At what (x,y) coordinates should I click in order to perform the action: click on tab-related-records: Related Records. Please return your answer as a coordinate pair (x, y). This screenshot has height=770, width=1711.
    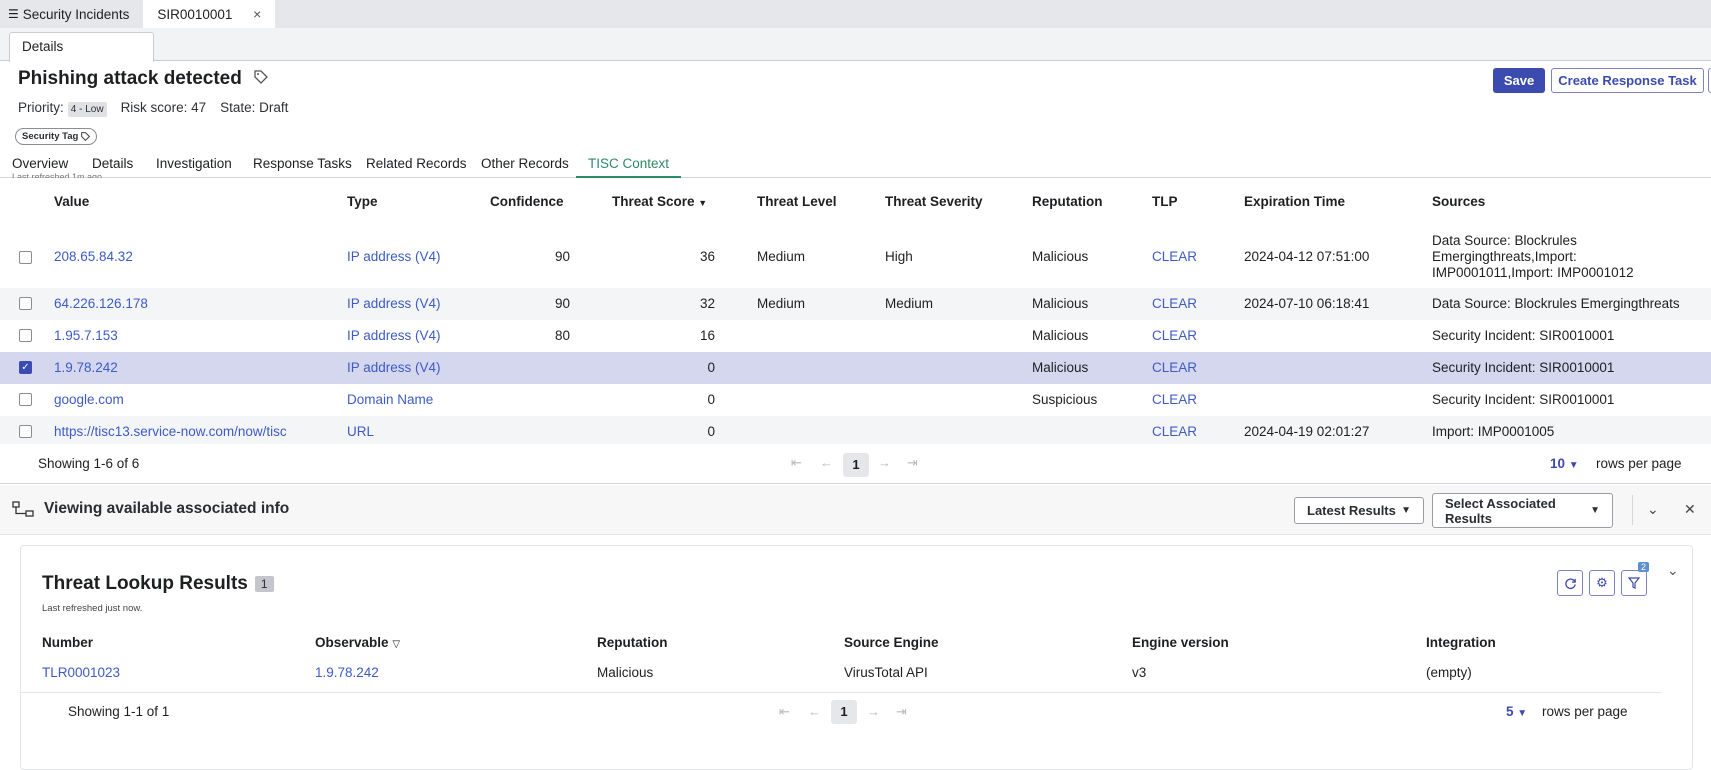
    Looking at the image, I should click on (416, 163).